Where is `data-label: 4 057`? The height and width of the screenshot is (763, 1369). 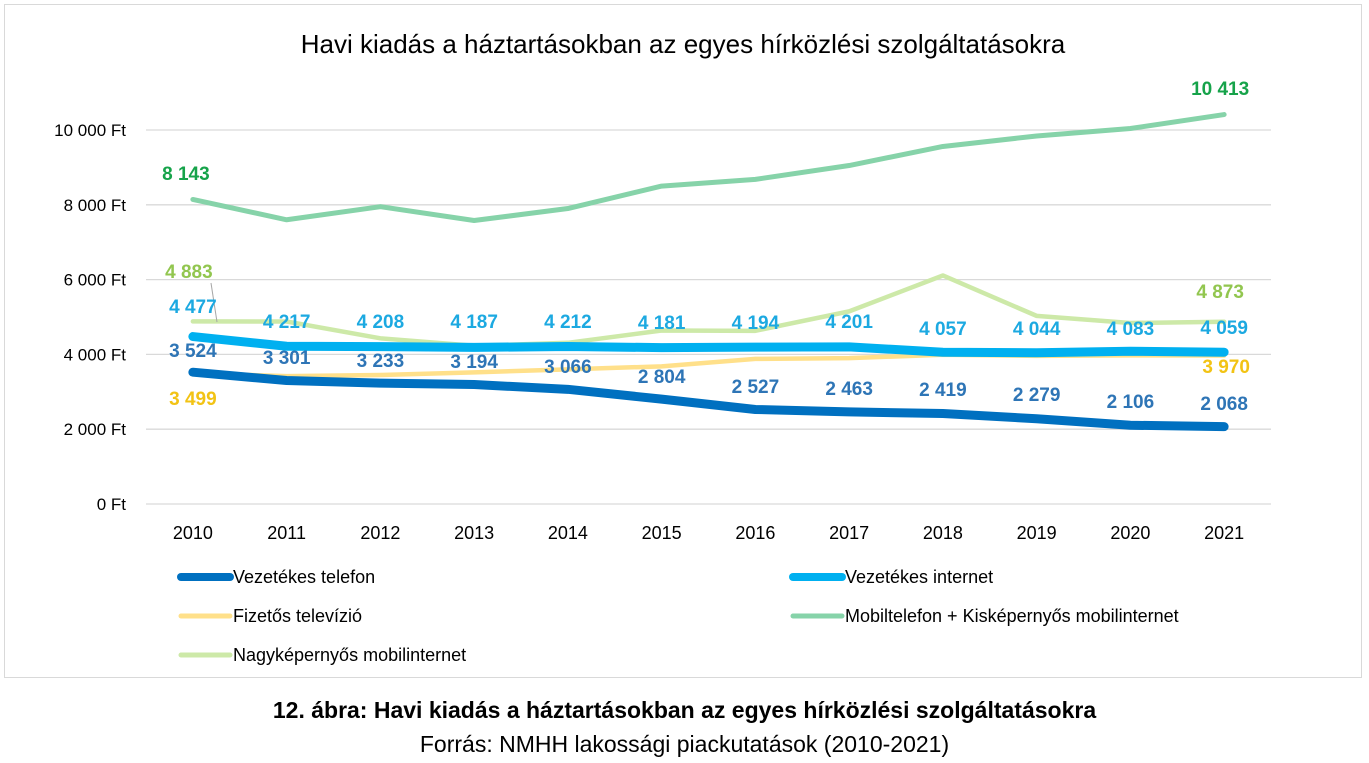
data-label: 4 057 is located at coordinates (943, 329).